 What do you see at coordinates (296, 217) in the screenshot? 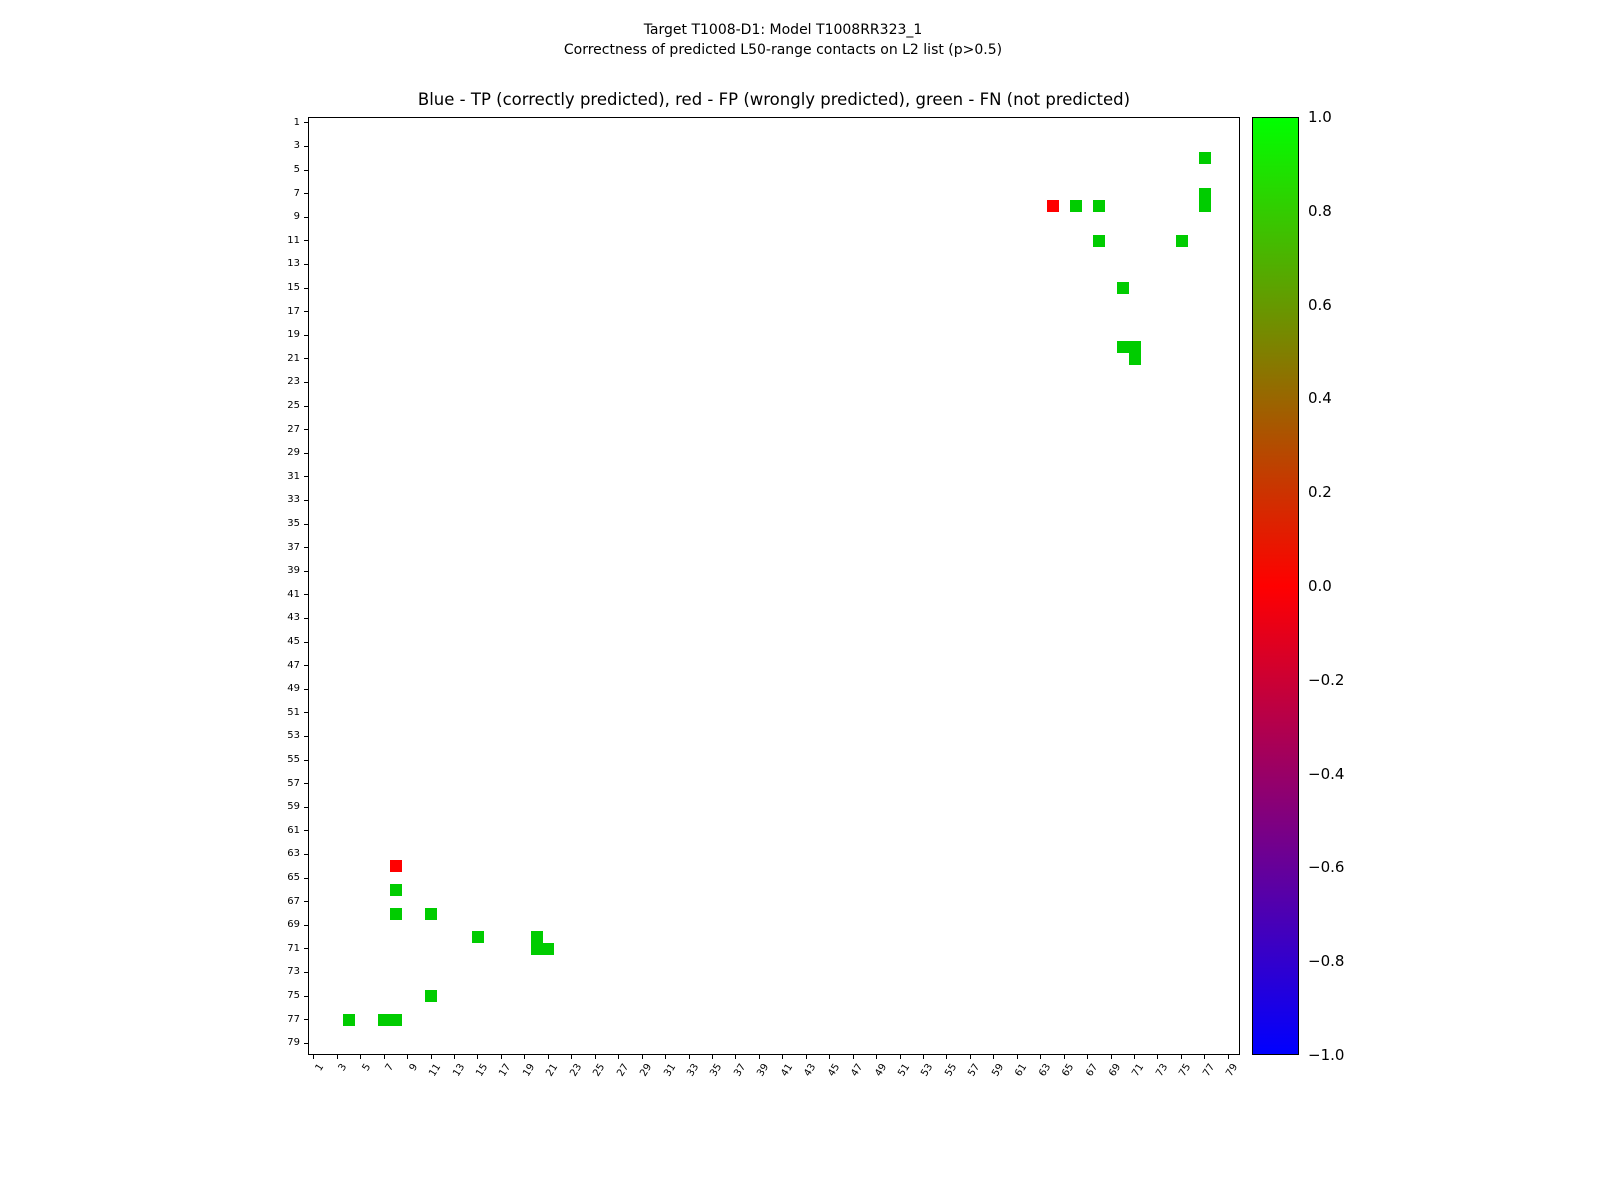
I see `y-axis-label: 9` at bounding box center [296, 217].